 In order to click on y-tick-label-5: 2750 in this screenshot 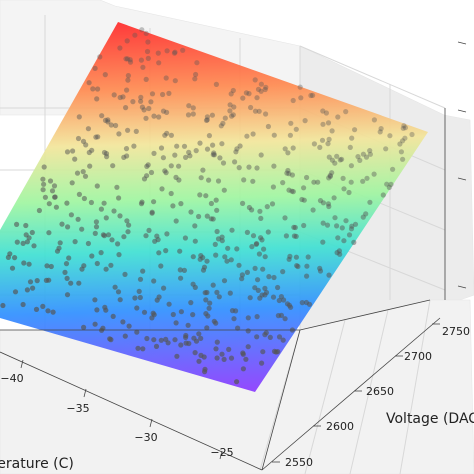, I will do `click(456, 331)`.